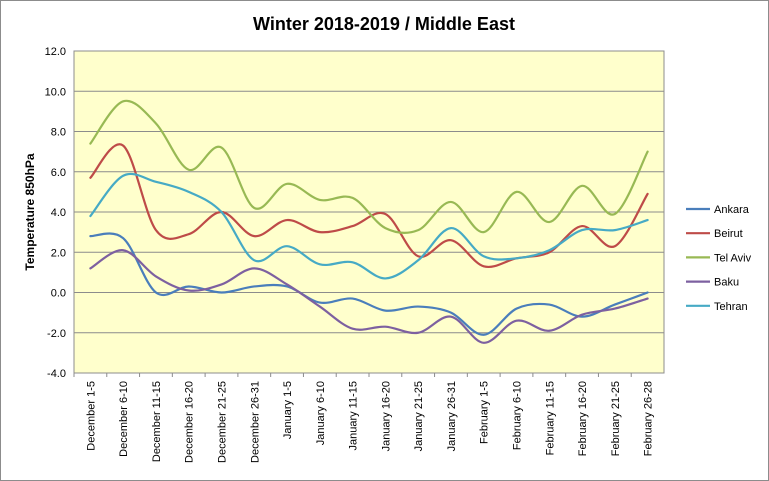  What do you see at coordinates (386, 416) in the screenshot?
I see `x-tick-label: January 16-20` at bounding box center [386, 416].